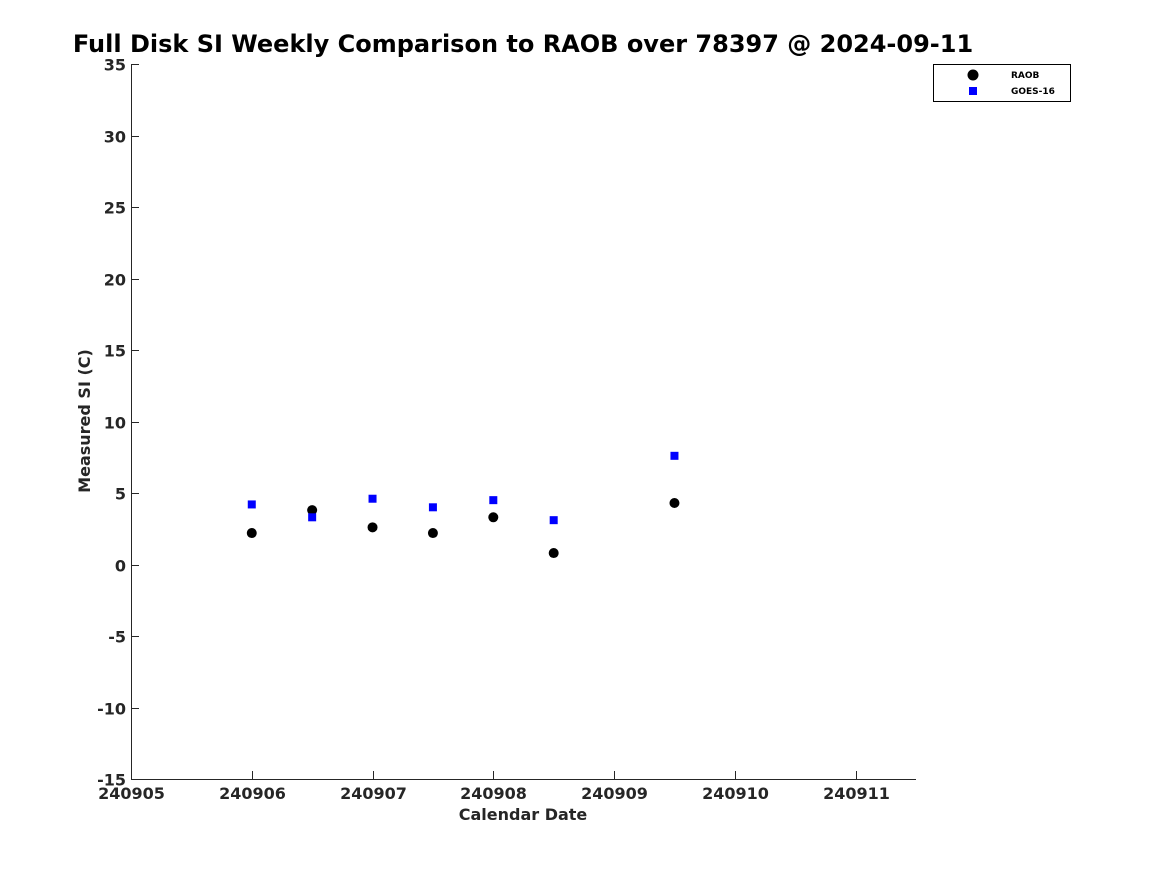 This screenshot has width=1167, height=875. I want to click on y-ticks: 35 30 25 20 15 10 5 0 -5 -10 -15, so click(118, 423).